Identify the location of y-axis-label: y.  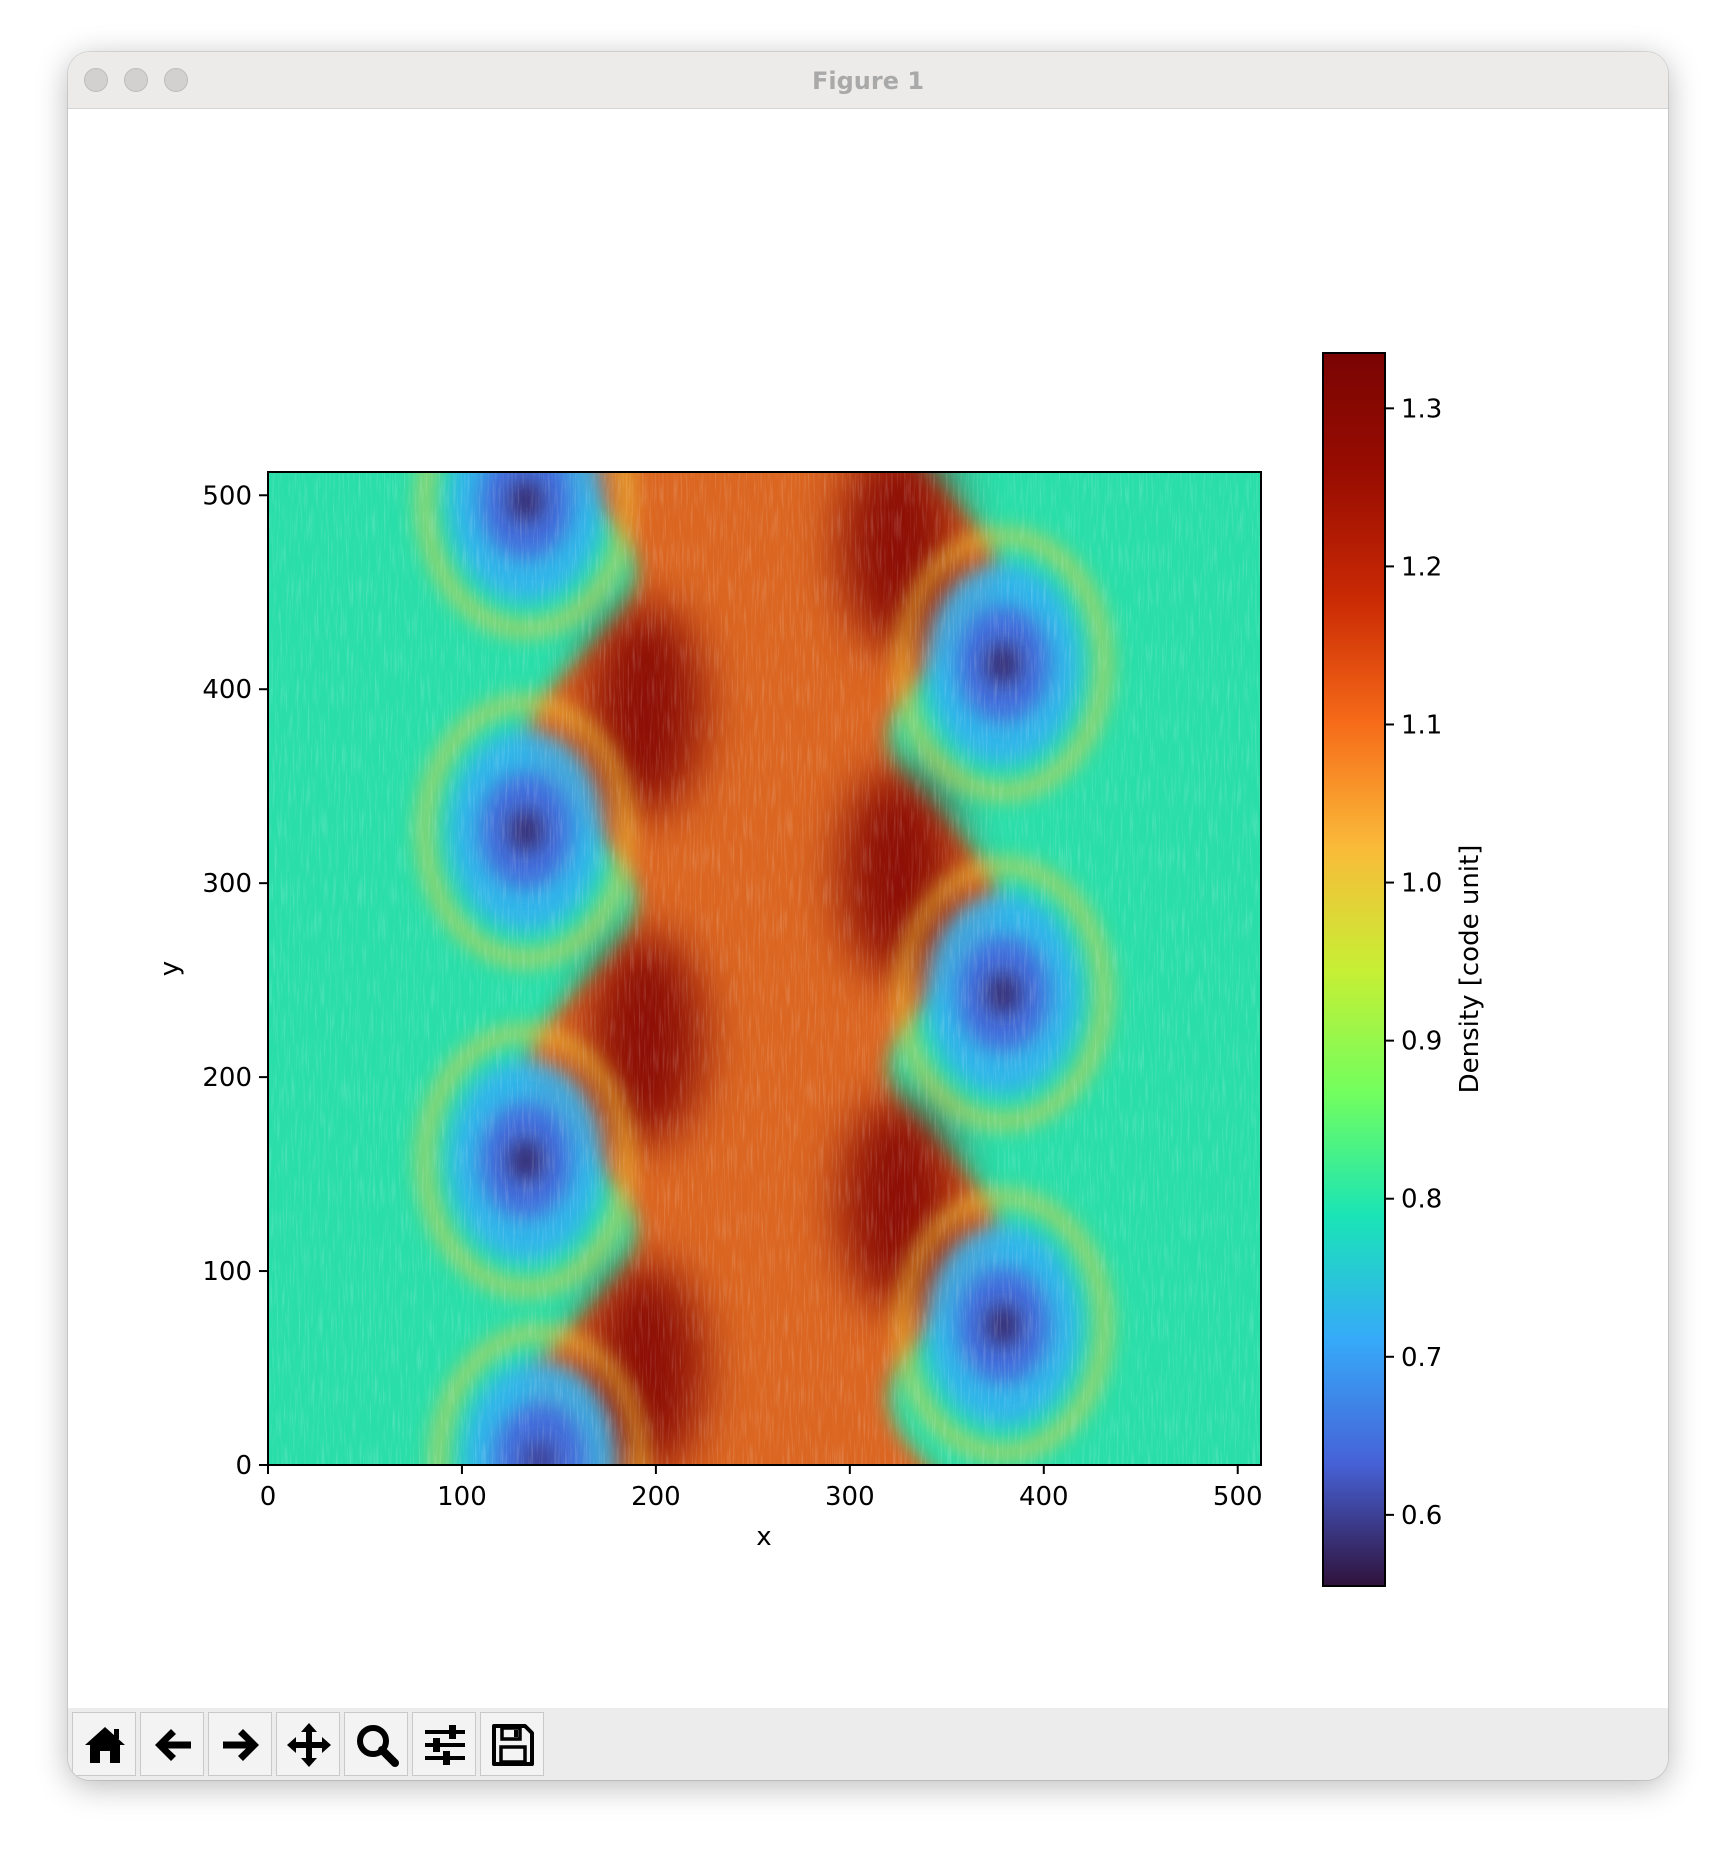
(170, 968).